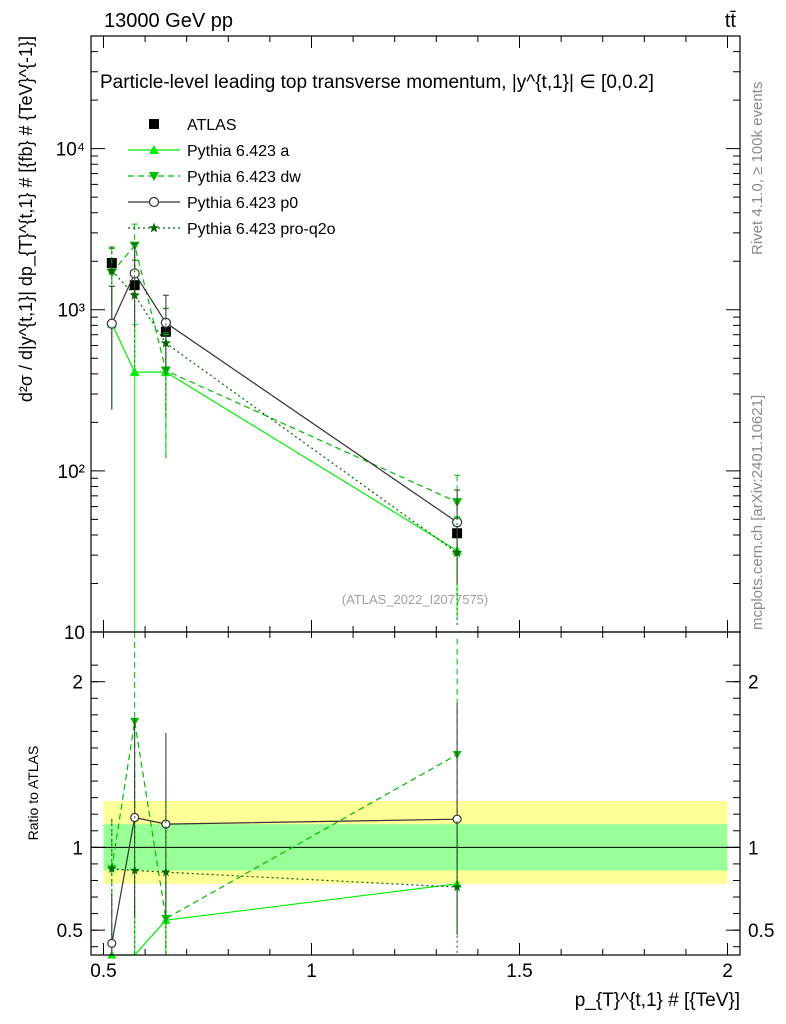  Describe the element at coordinates (753, 683) in the screenshot. I see `ratio-tick-label-right: 2` at that location.